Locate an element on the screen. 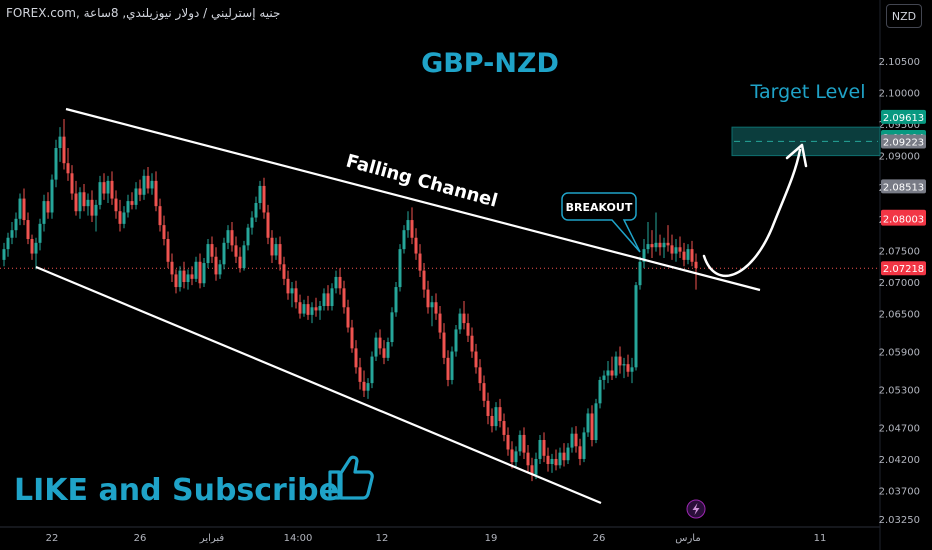  breakout-callout: BREAKOUT is located at coordinates (601, 222).